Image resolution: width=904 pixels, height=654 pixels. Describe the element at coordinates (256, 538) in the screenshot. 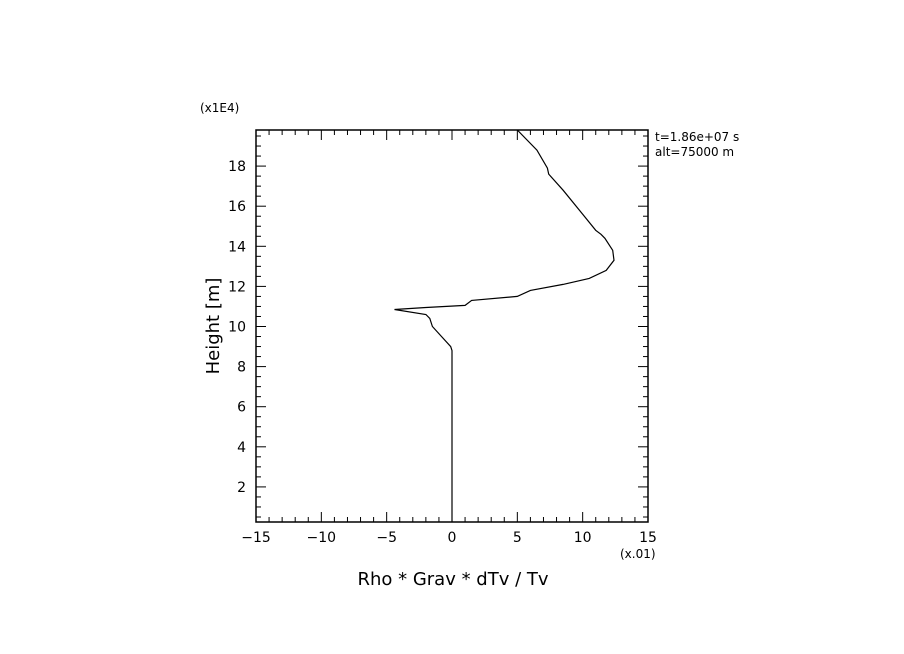

I see `x-tick-label: −15` at that location.